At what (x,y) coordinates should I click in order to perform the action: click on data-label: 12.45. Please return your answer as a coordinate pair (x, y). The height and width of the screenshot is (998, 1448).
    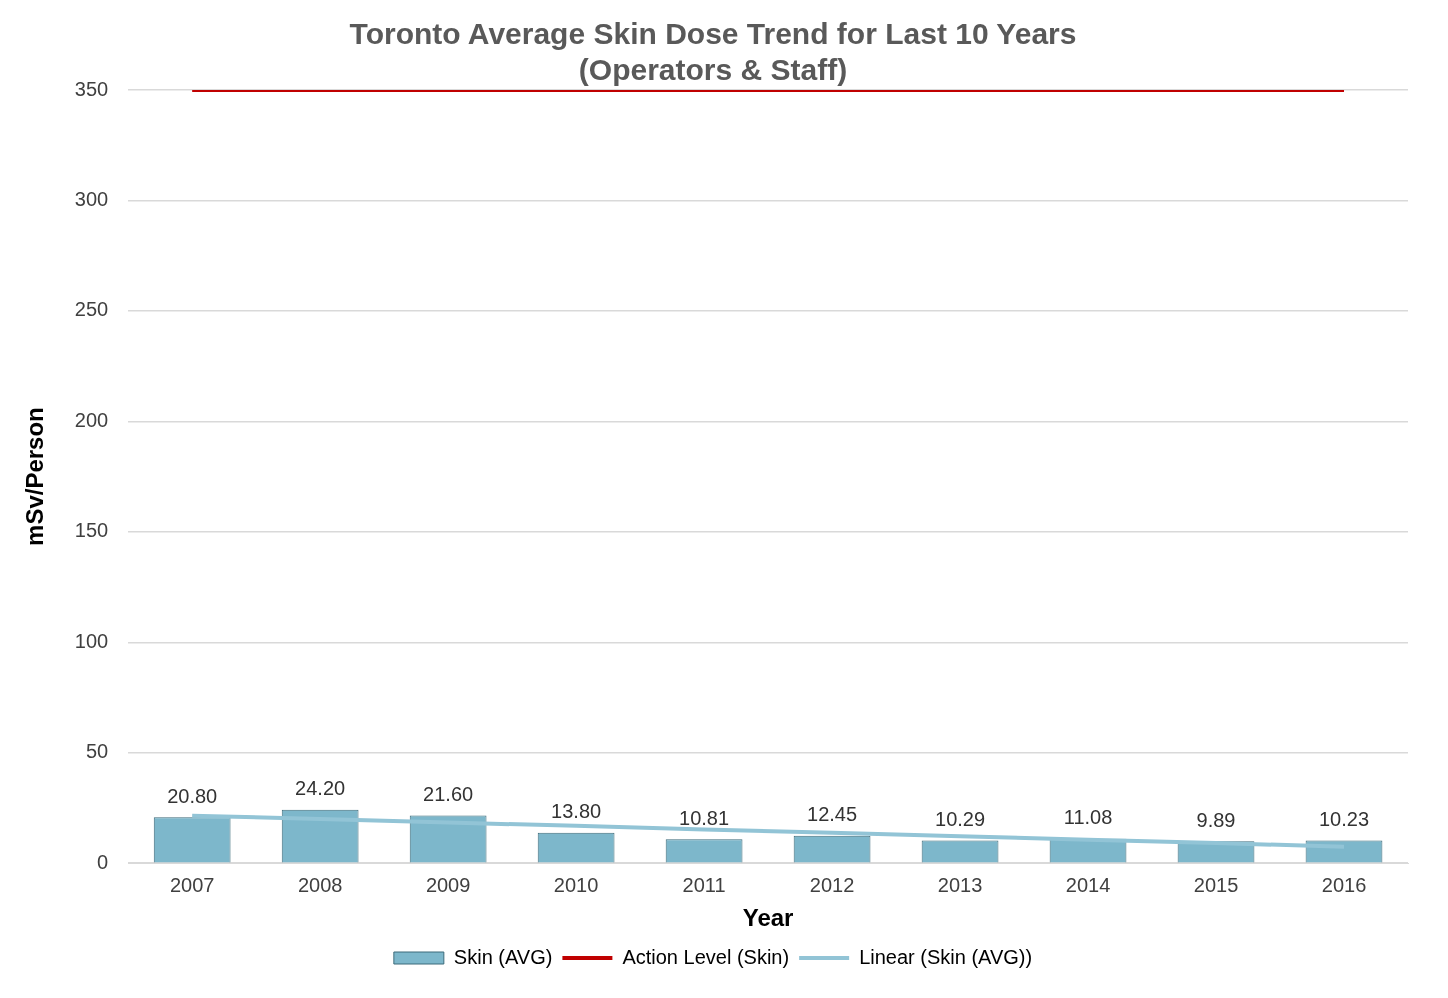
    Looking at the image, I should click on (832, 814).